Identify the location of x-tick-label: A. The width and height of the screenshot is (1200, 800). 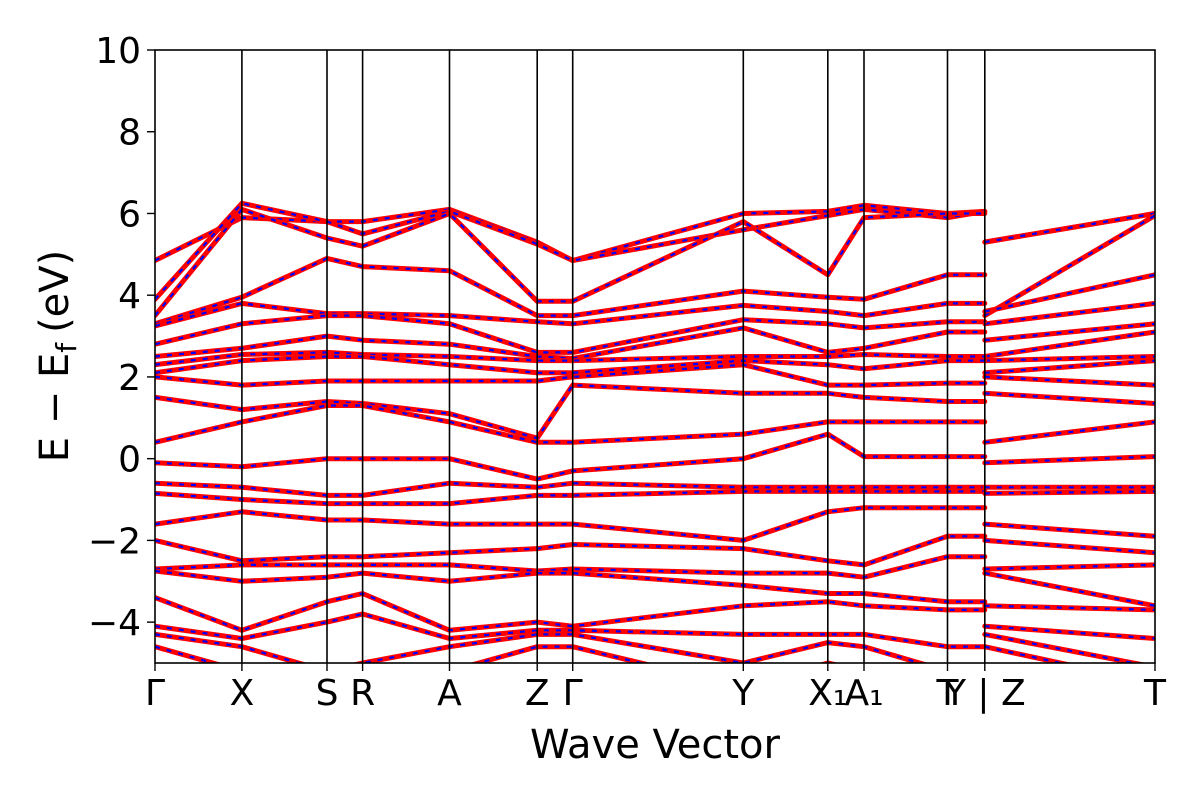
(449, 693).